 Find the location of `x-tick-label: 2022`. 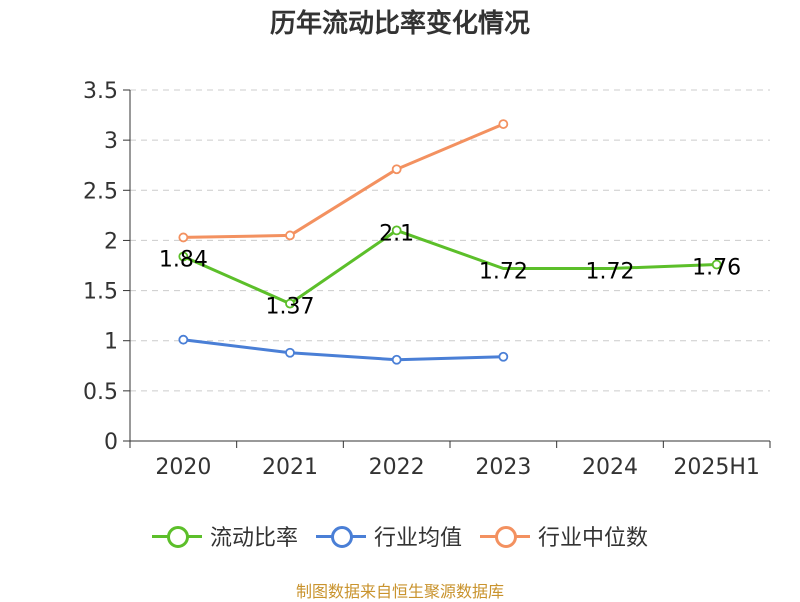

x-tick-label: 2022 is located at coordinates (397, 467).